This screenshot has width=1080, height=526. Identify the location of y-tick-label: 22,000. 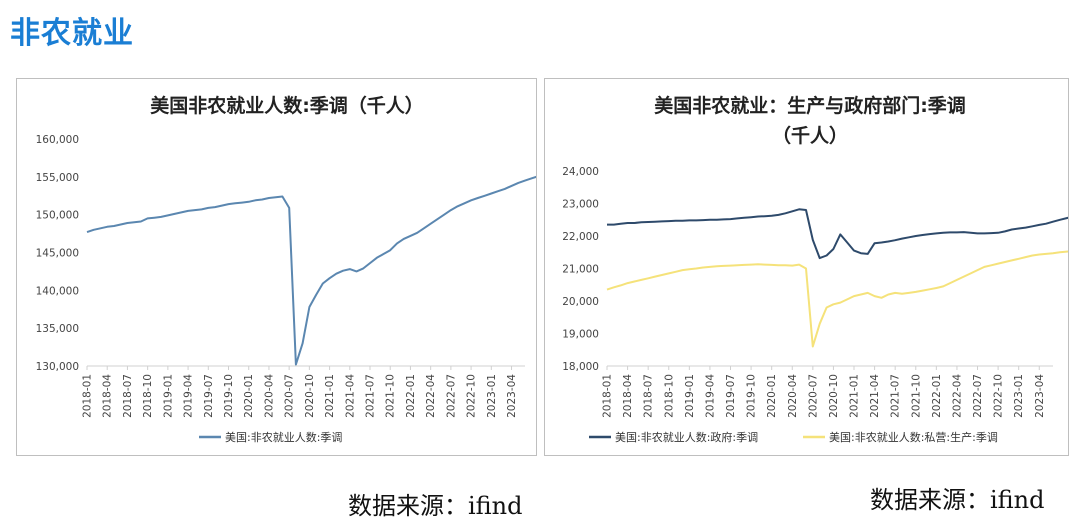
(580, 237).